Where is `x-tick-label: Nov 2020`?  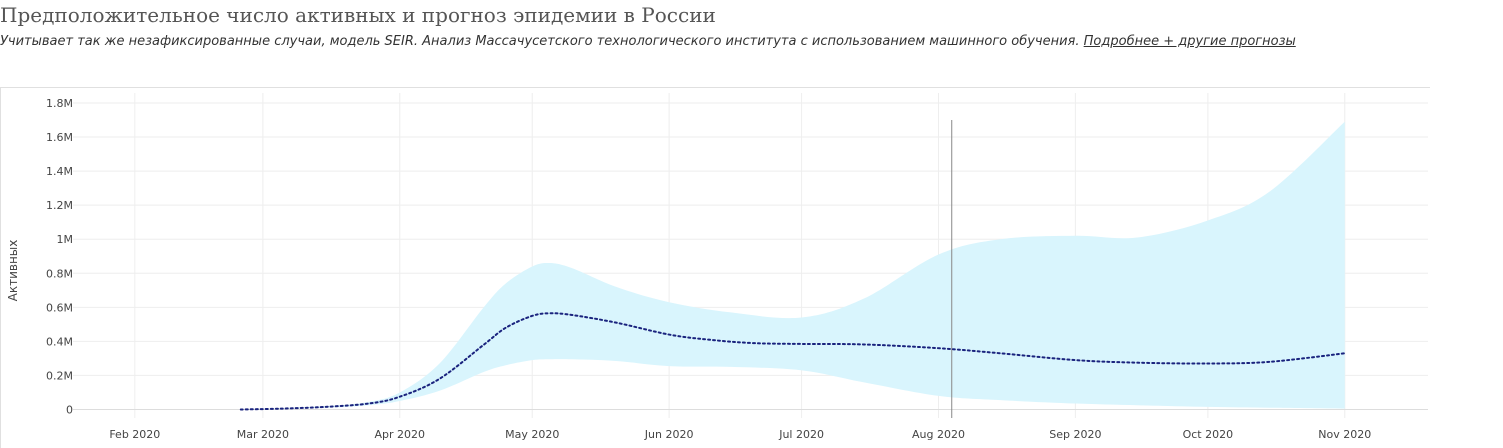 x-tick-label: Nov 2020 is located at coordinates (1344, 434).